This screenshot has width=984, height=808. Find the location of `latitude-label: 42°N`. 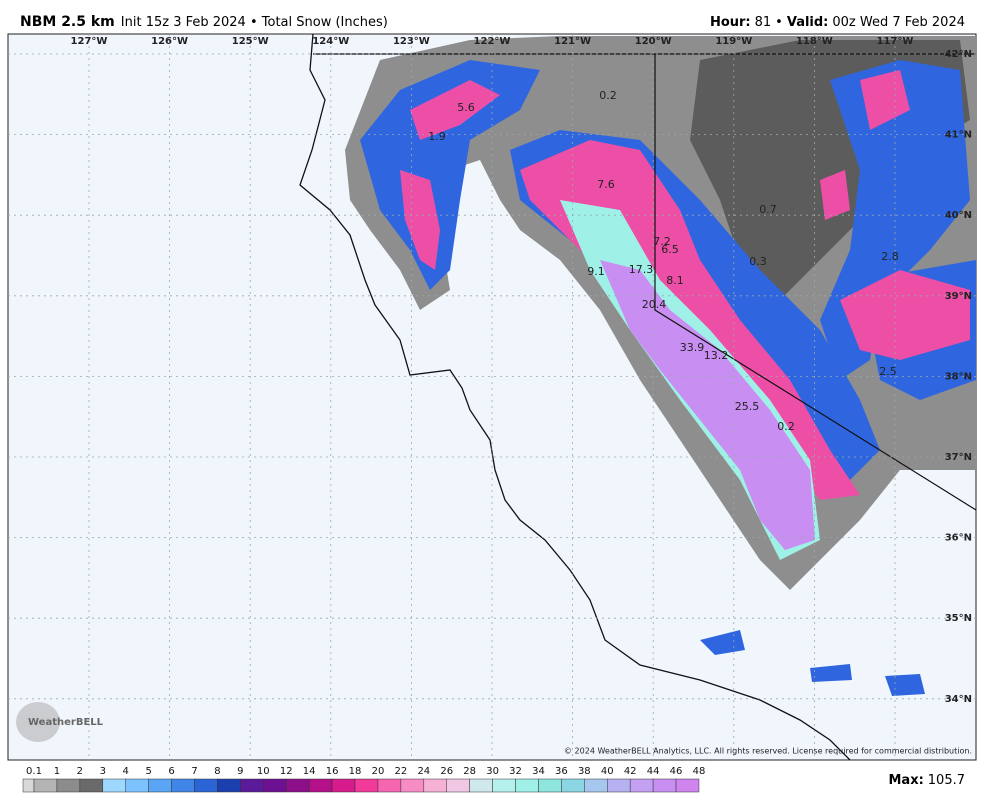

latitude-label: 42°N is located at coordinates (958, 54).